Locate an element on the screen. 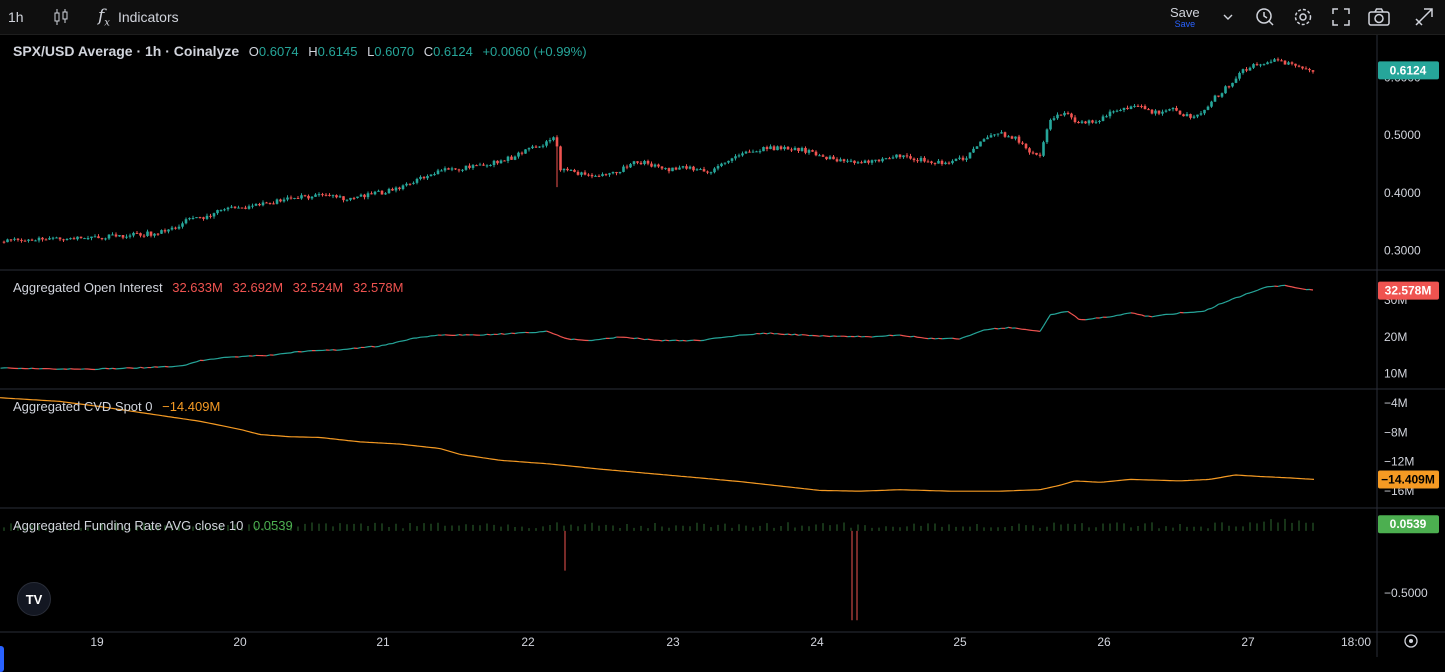  save-button: Save Save is located at coordinates (1185, 17).